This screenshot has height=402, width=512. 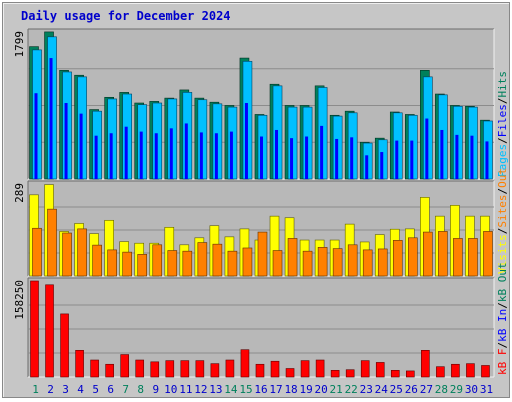 I want to click on legend-item: kB F, so click(x=502, y=362).